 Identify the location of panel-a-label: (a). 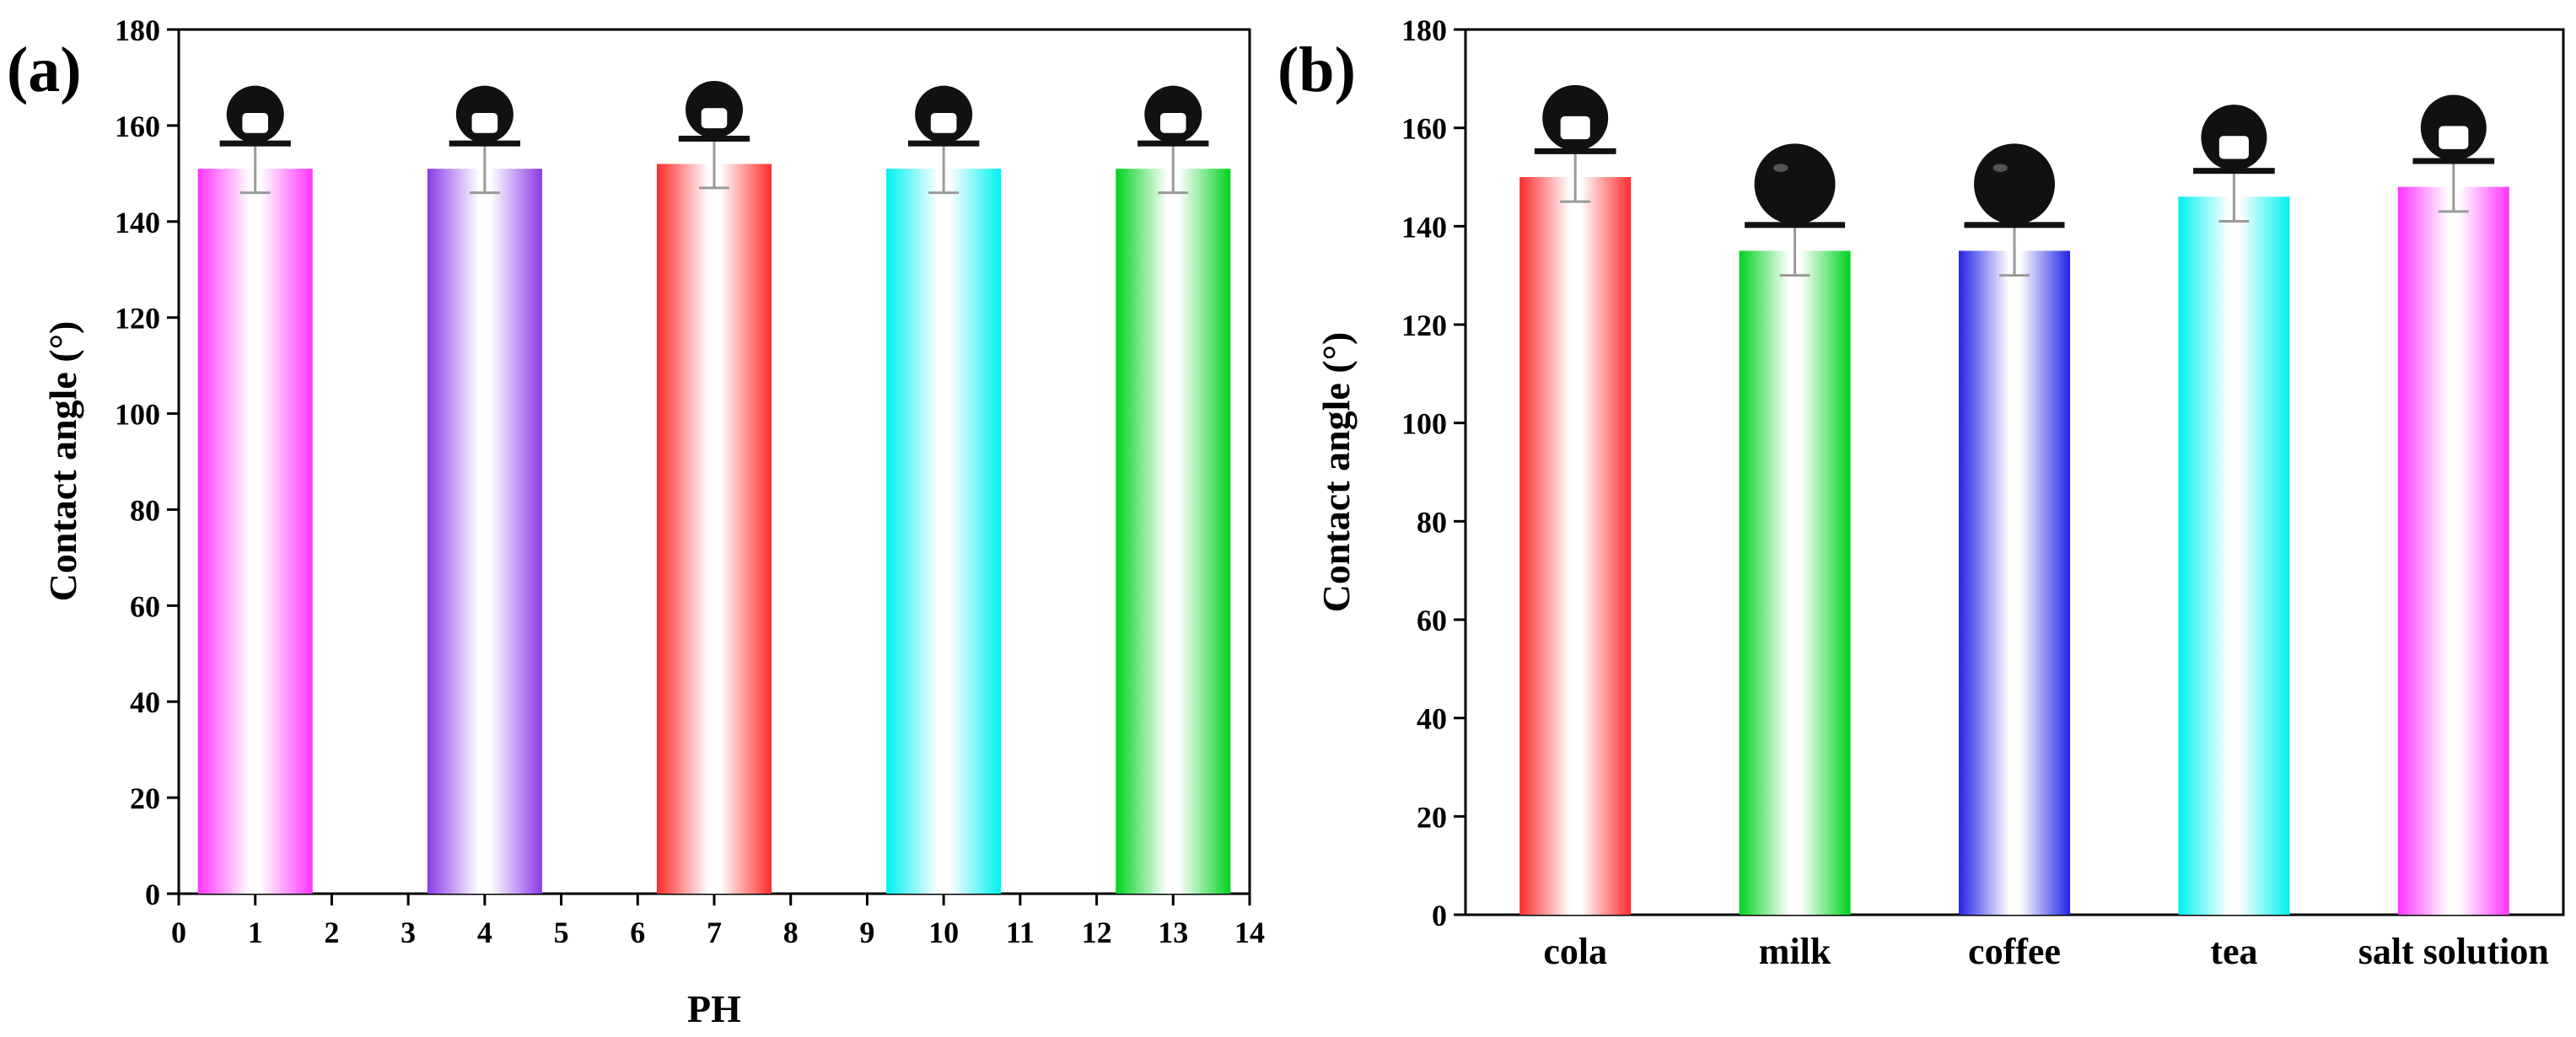
(44, 70).